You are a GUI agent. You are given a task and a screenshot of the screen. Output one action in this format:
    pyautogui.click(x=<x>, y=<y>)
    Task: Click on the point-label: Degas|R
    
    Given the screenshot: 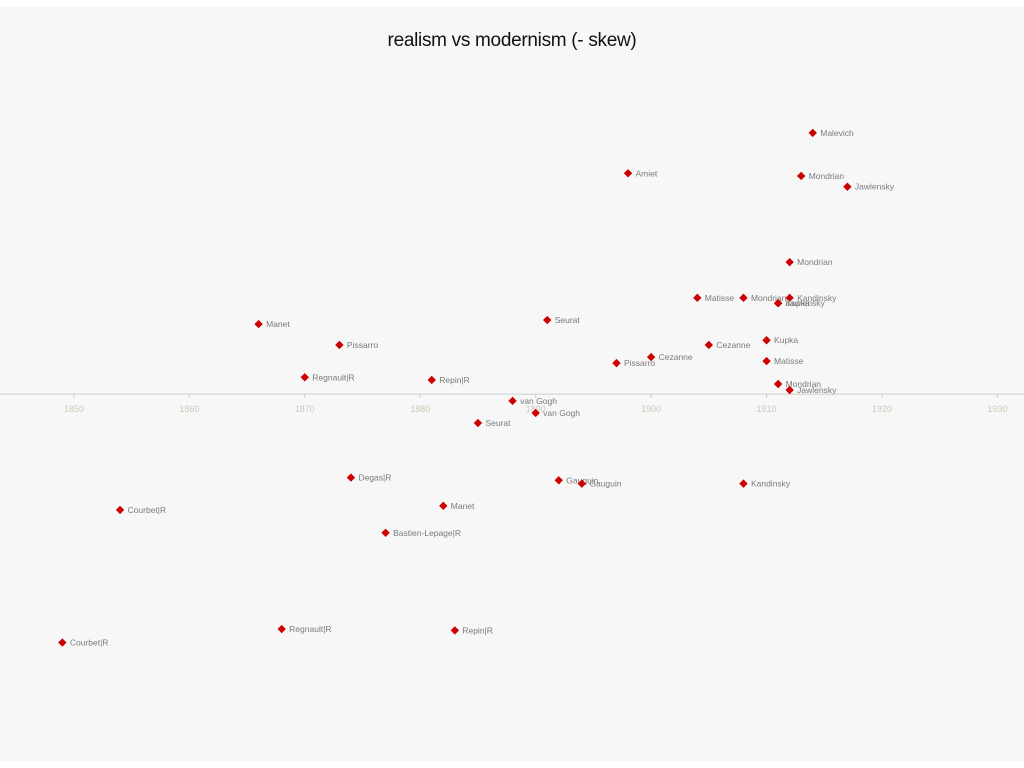 What is the action you would take?
    pyautogui.click(x=374, y=478)
    